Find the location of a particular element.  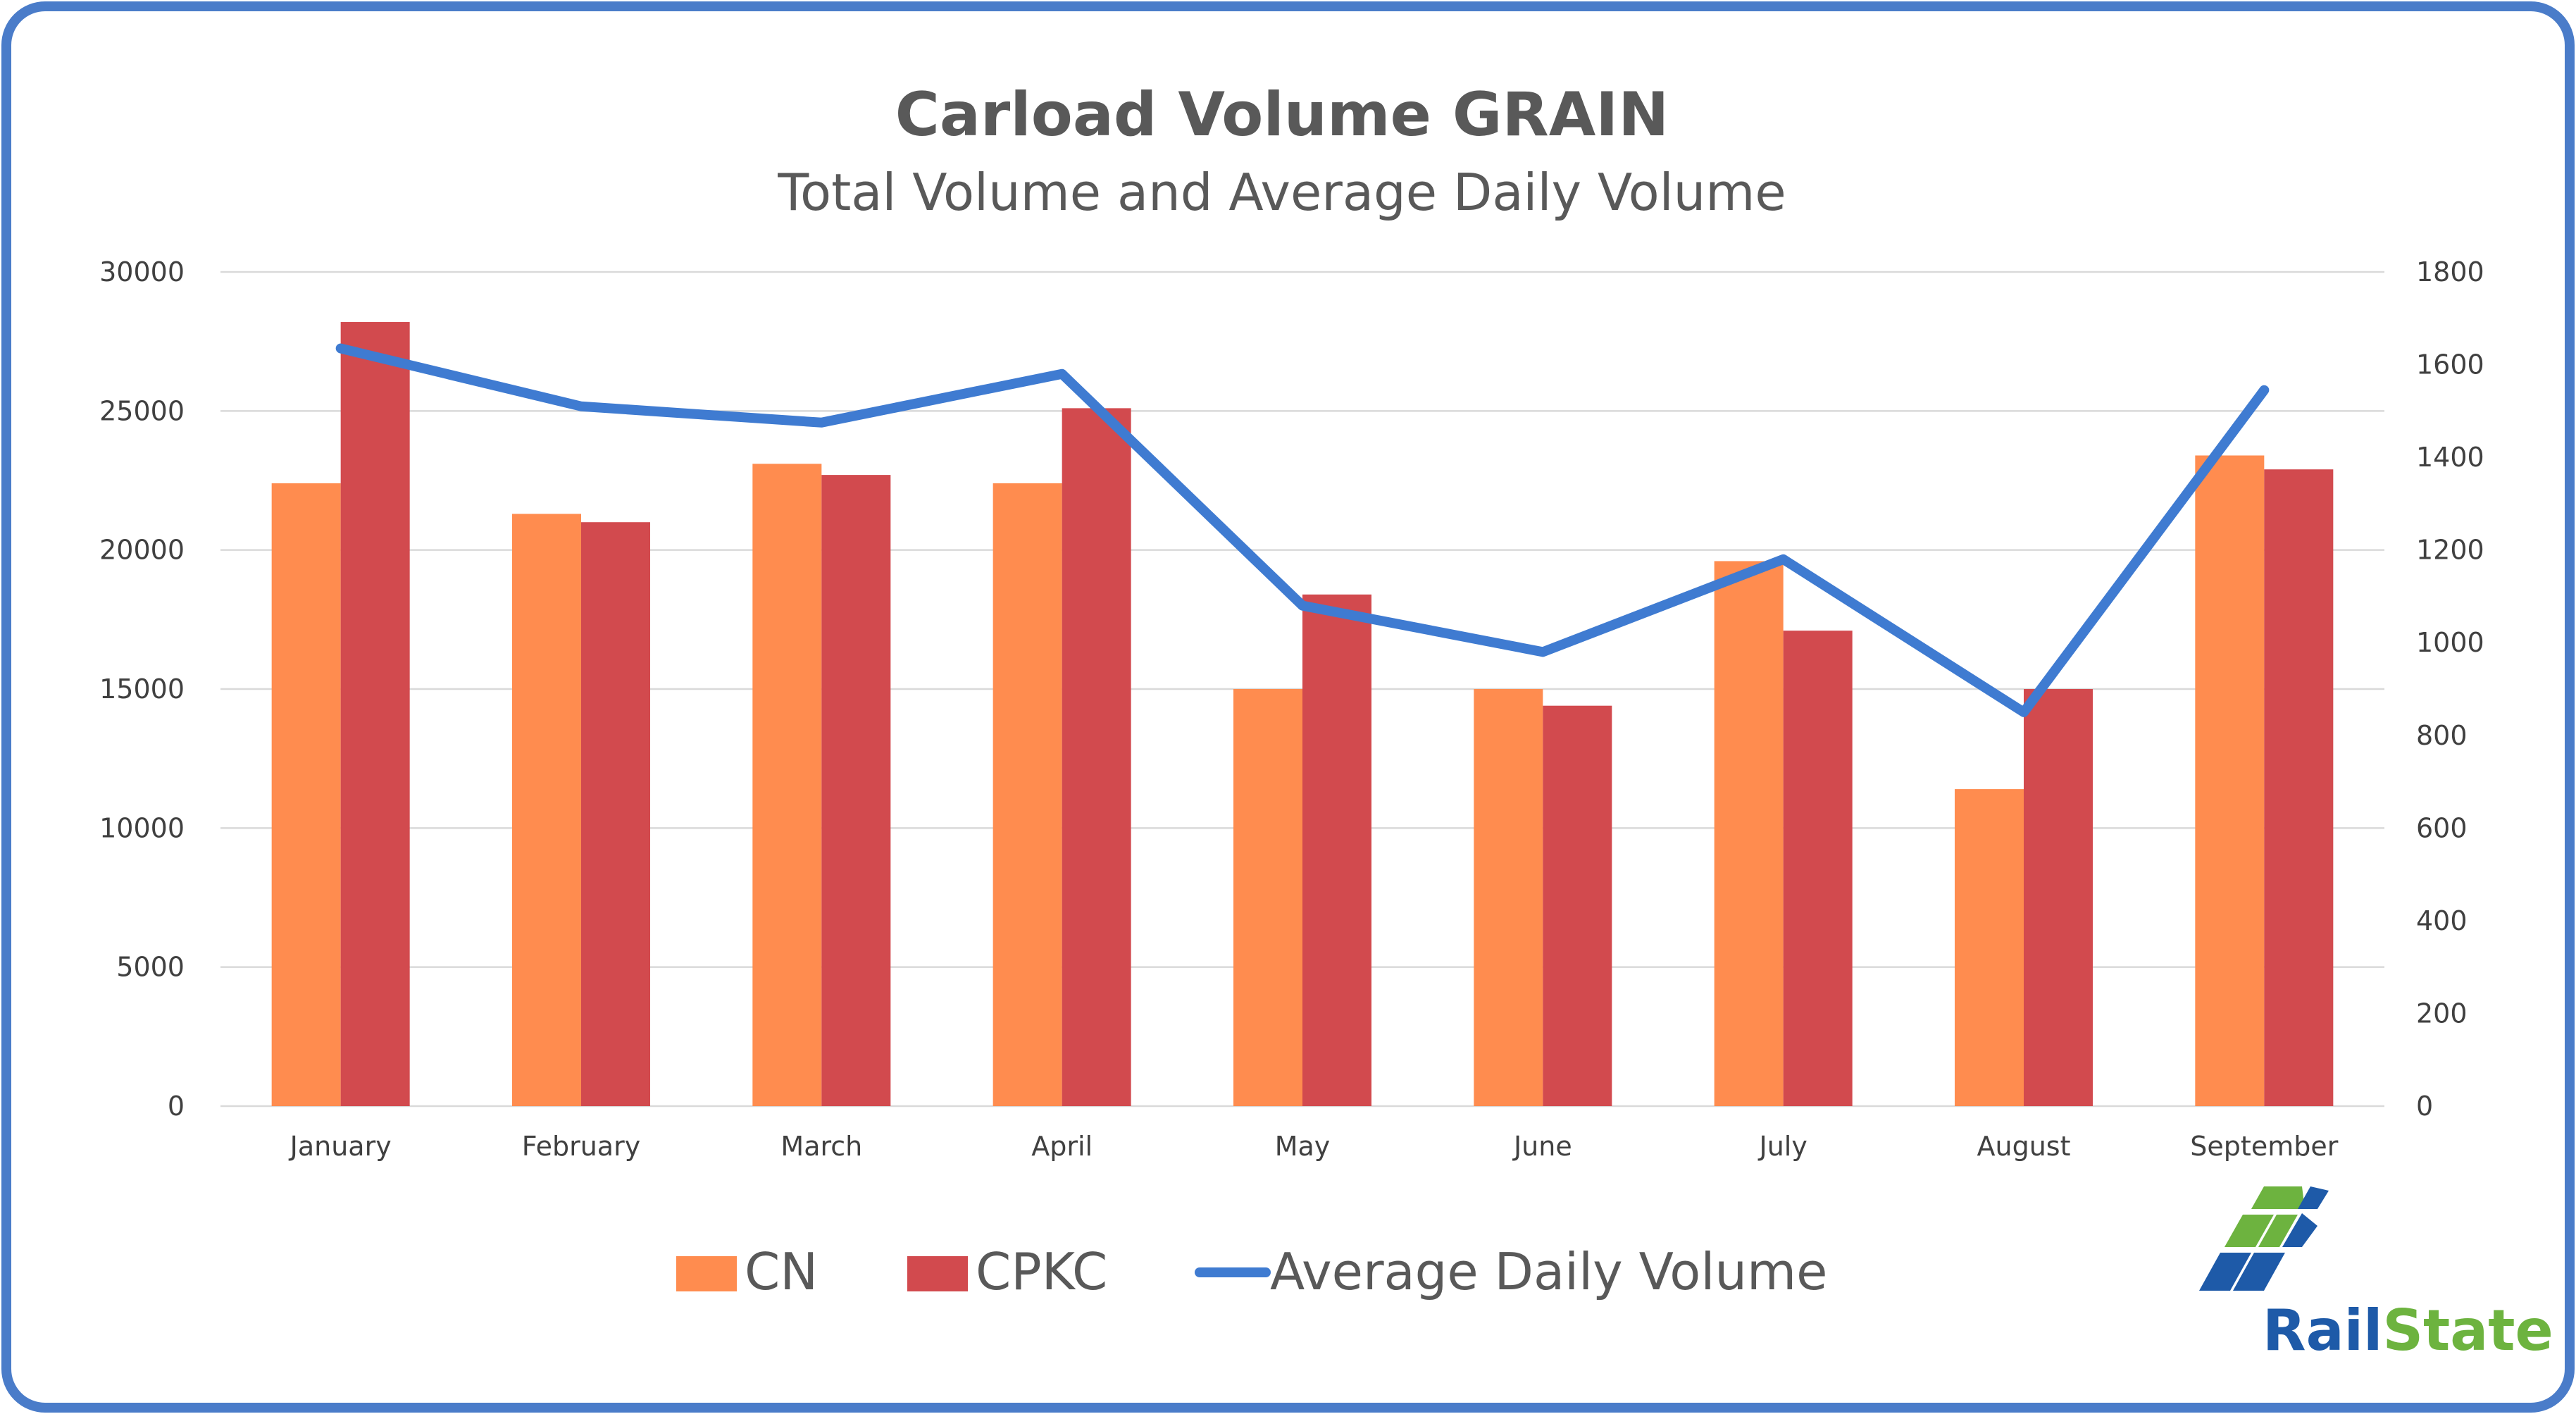

category-label: April is located at coordinates (1062, 1146).